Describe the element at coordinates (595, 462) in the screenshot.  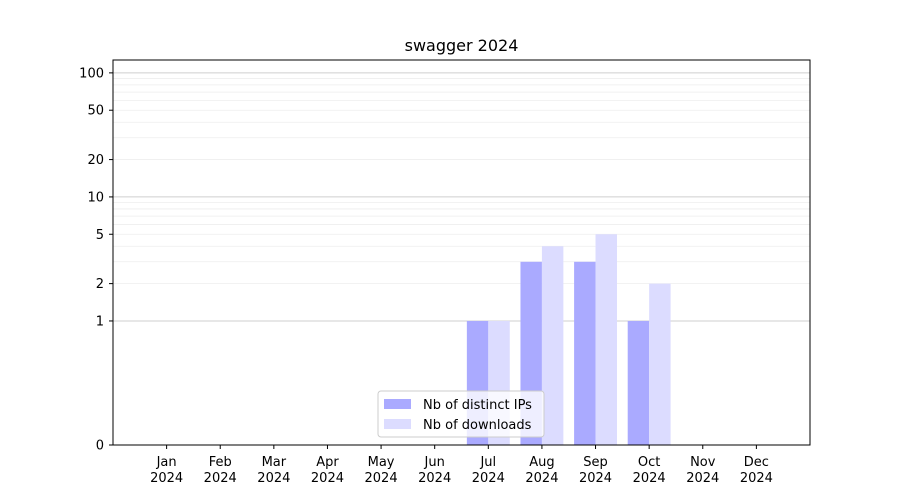
I see `x-tick-month: Sep` at that location.